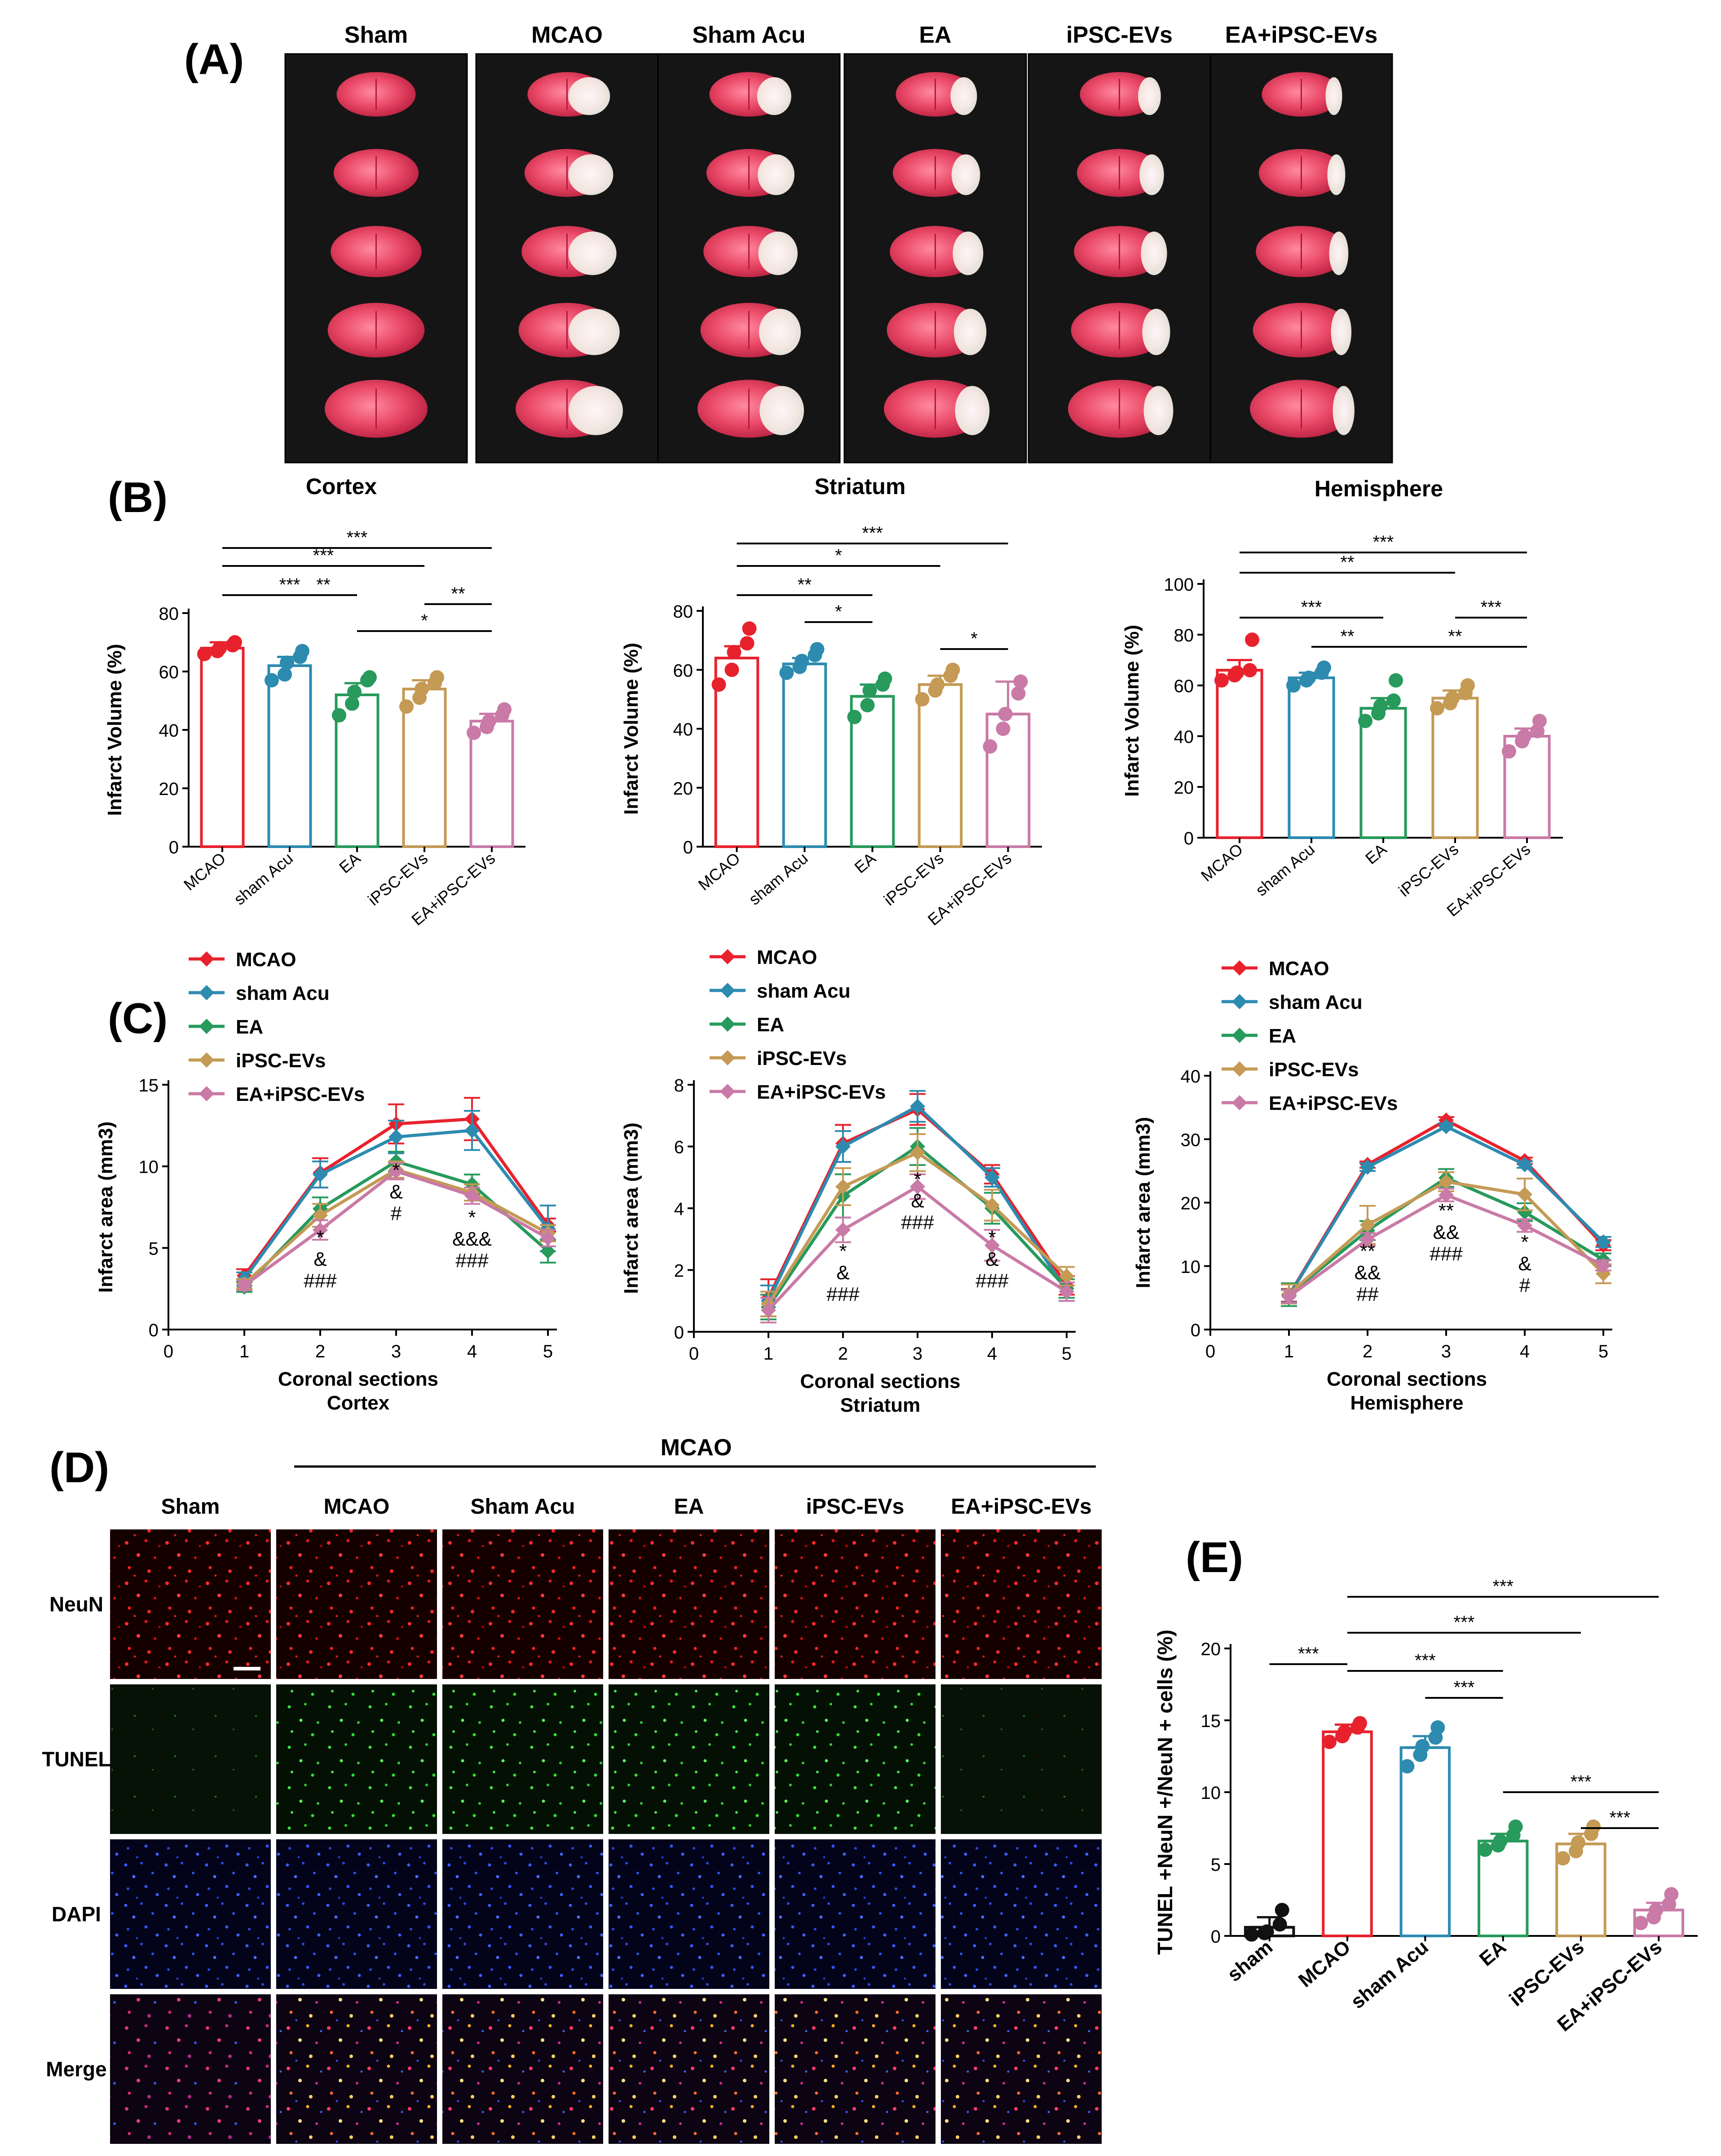 The image size is (1721, 2156). Describe the element at coordinates (76, 1914) in the screenshot. I see `micrograph-row-label-dapi: DAPI` at that location.